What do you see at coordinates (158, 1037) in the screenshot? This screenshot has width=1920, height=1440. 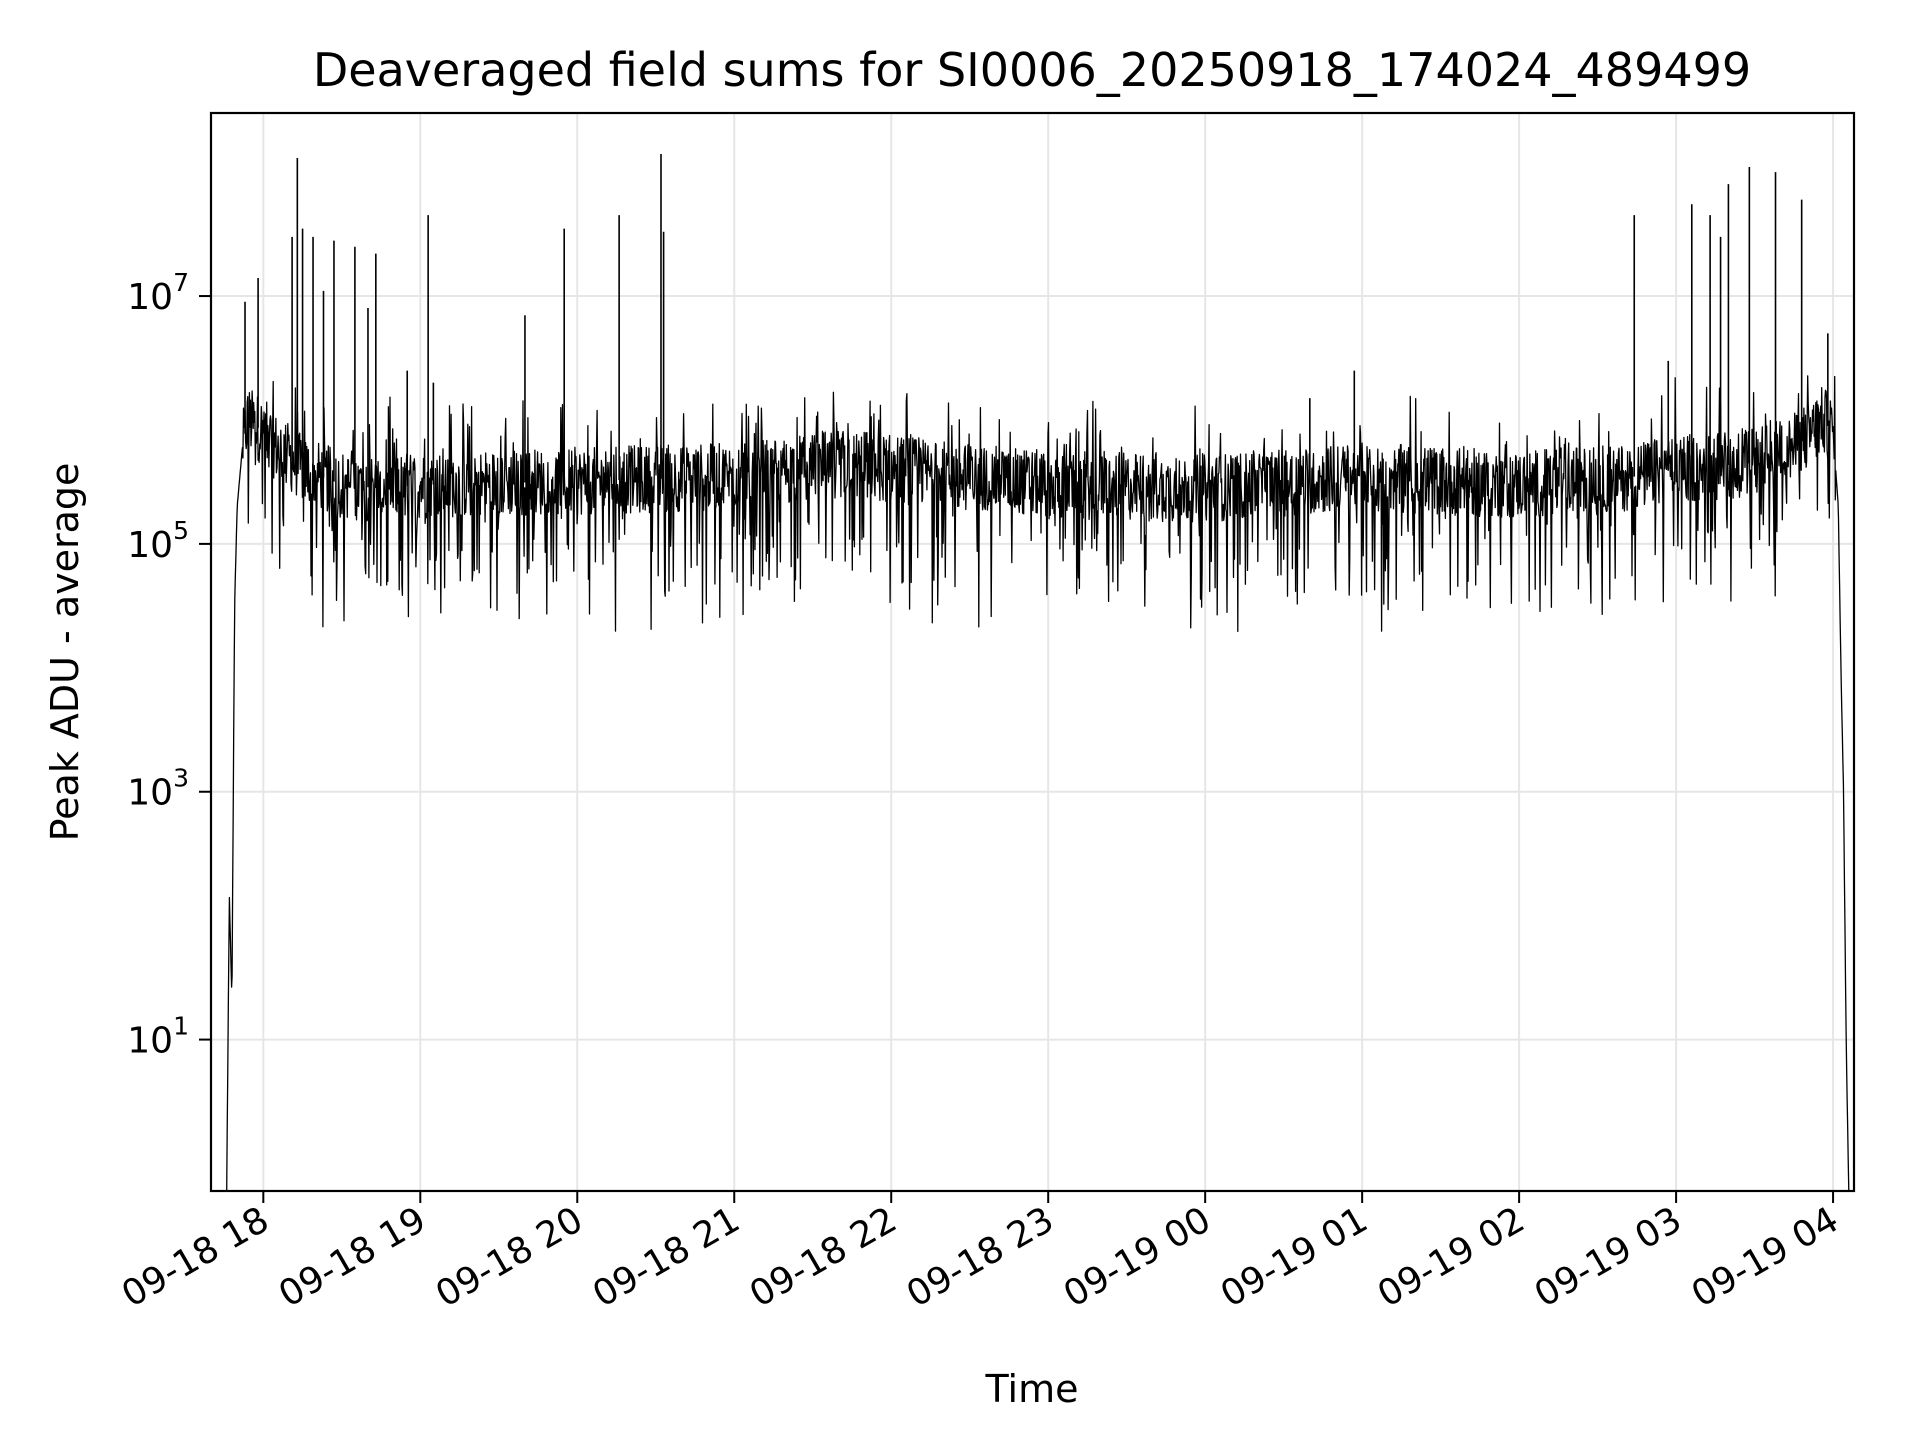 I see `y-tick-label: 10¹` at bounding box center [158, 1037].